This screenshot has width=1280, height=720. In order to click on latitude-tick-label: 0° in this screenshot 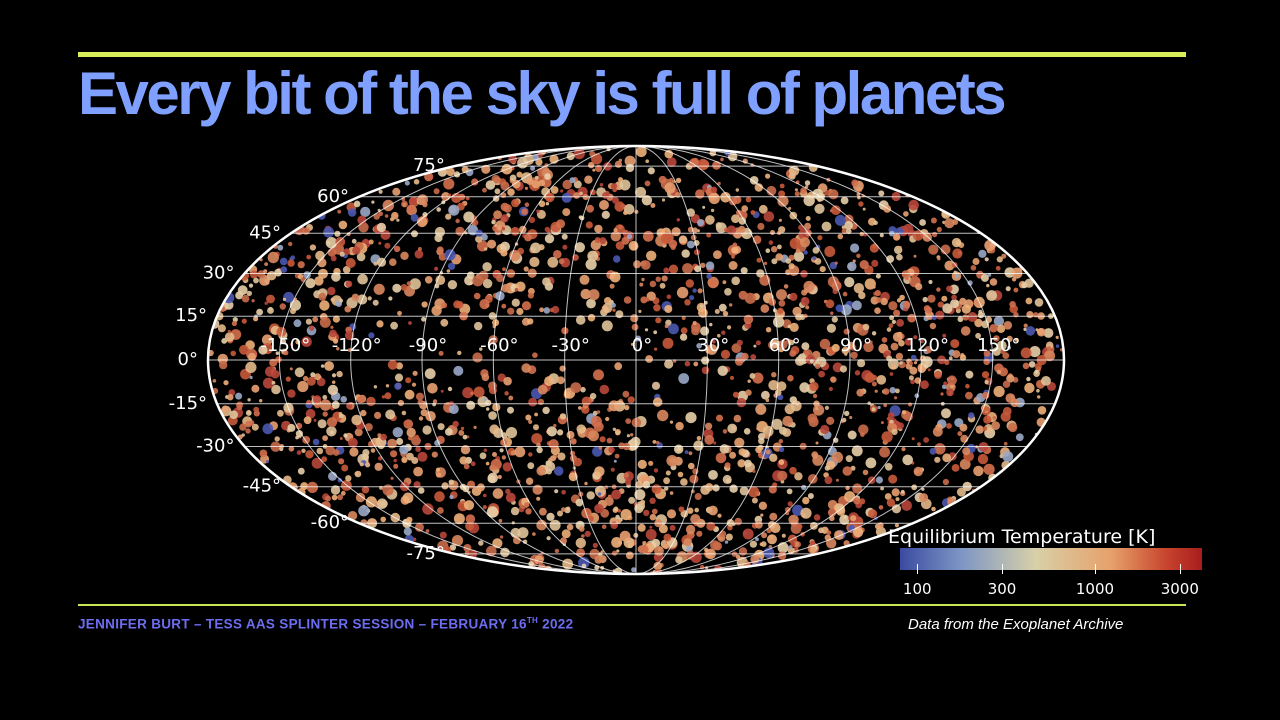, I will do `click(188, 359)`.